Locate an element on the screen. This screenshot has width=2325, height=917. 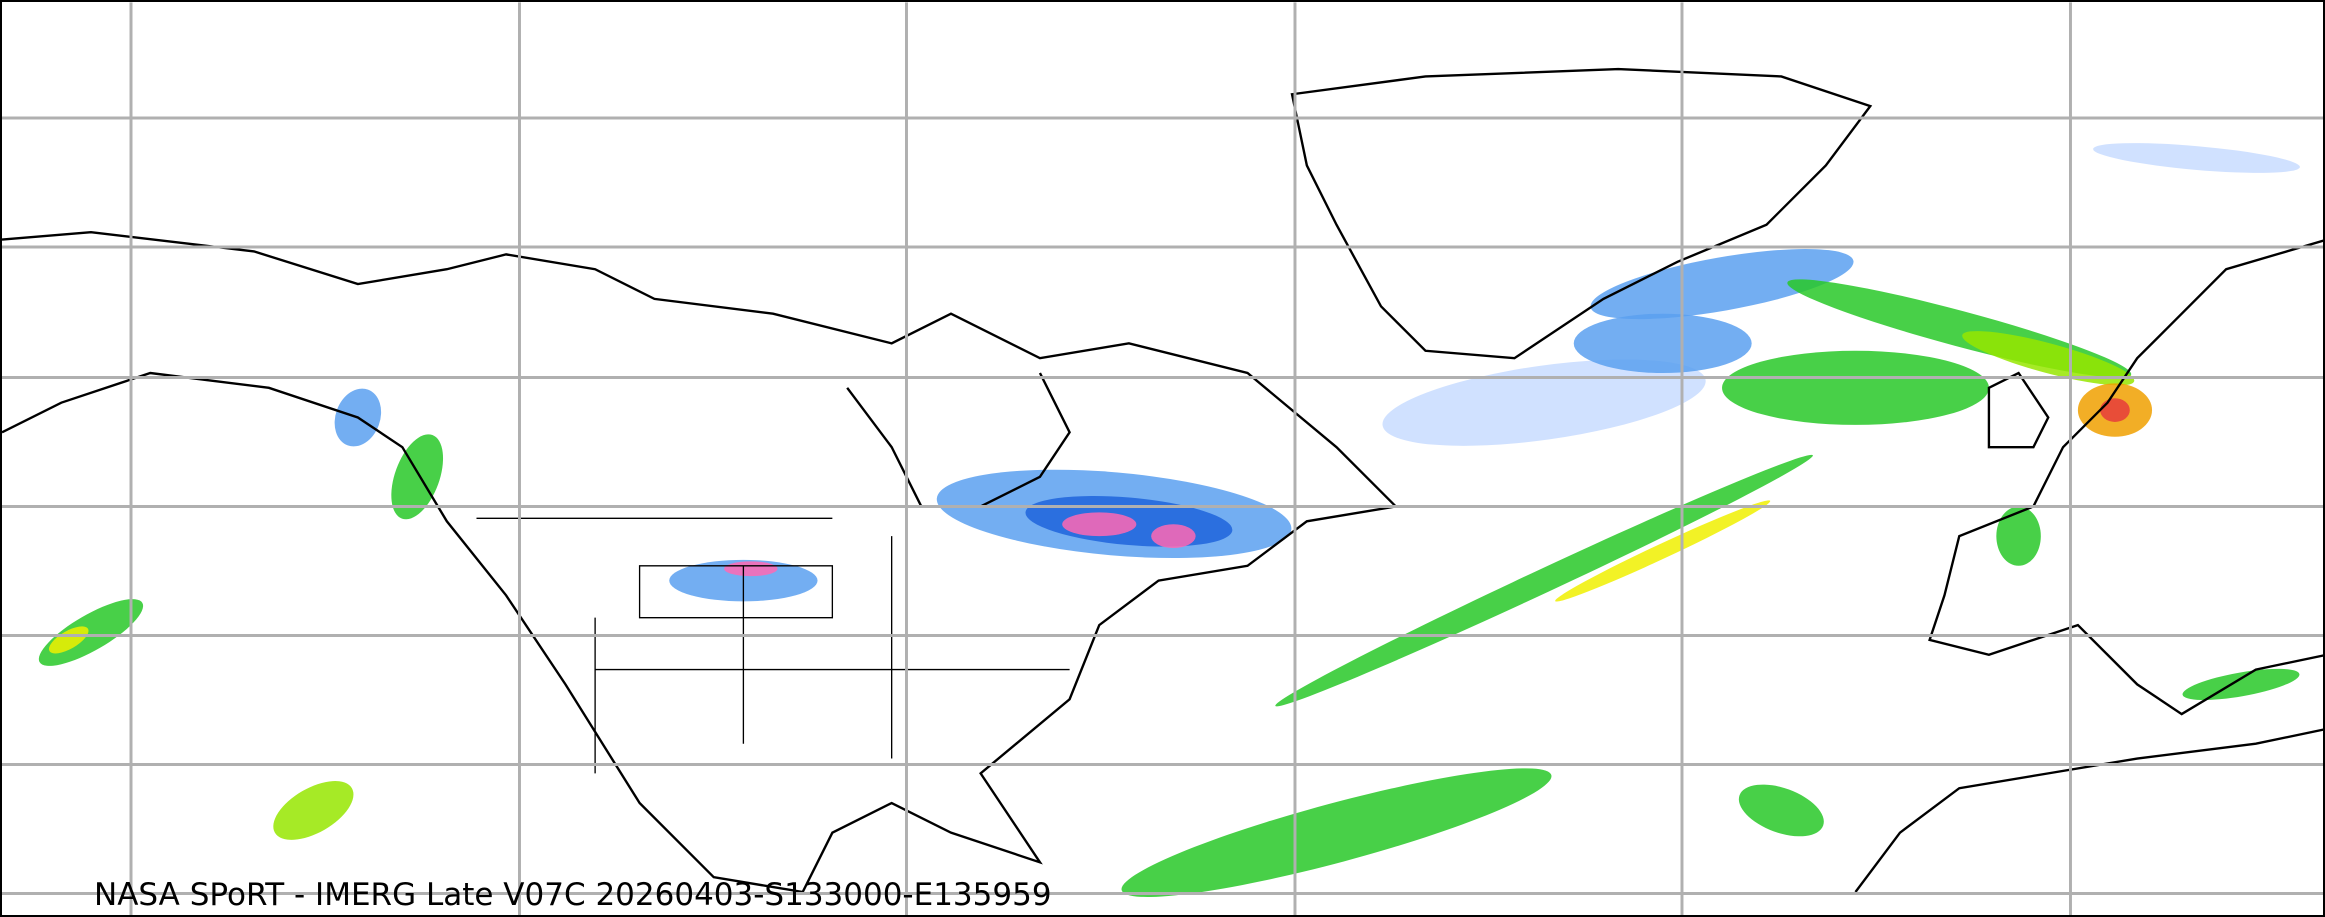
us-borders is located at coordinates (773, 645).